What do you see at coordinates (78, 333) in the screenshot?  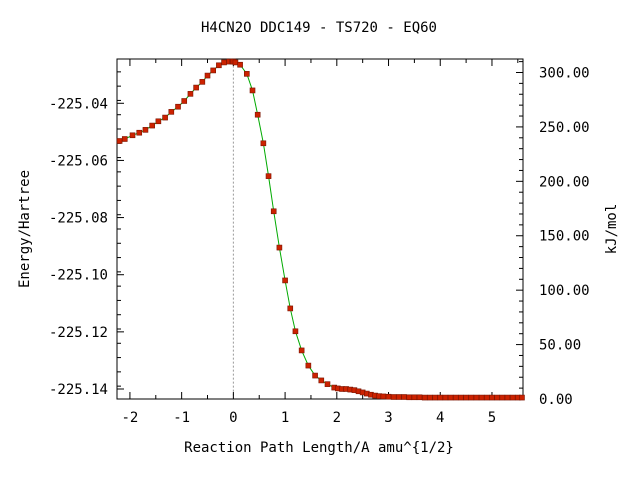 I see `y-tick-label: -225.12` at bounding box center [78, 333].